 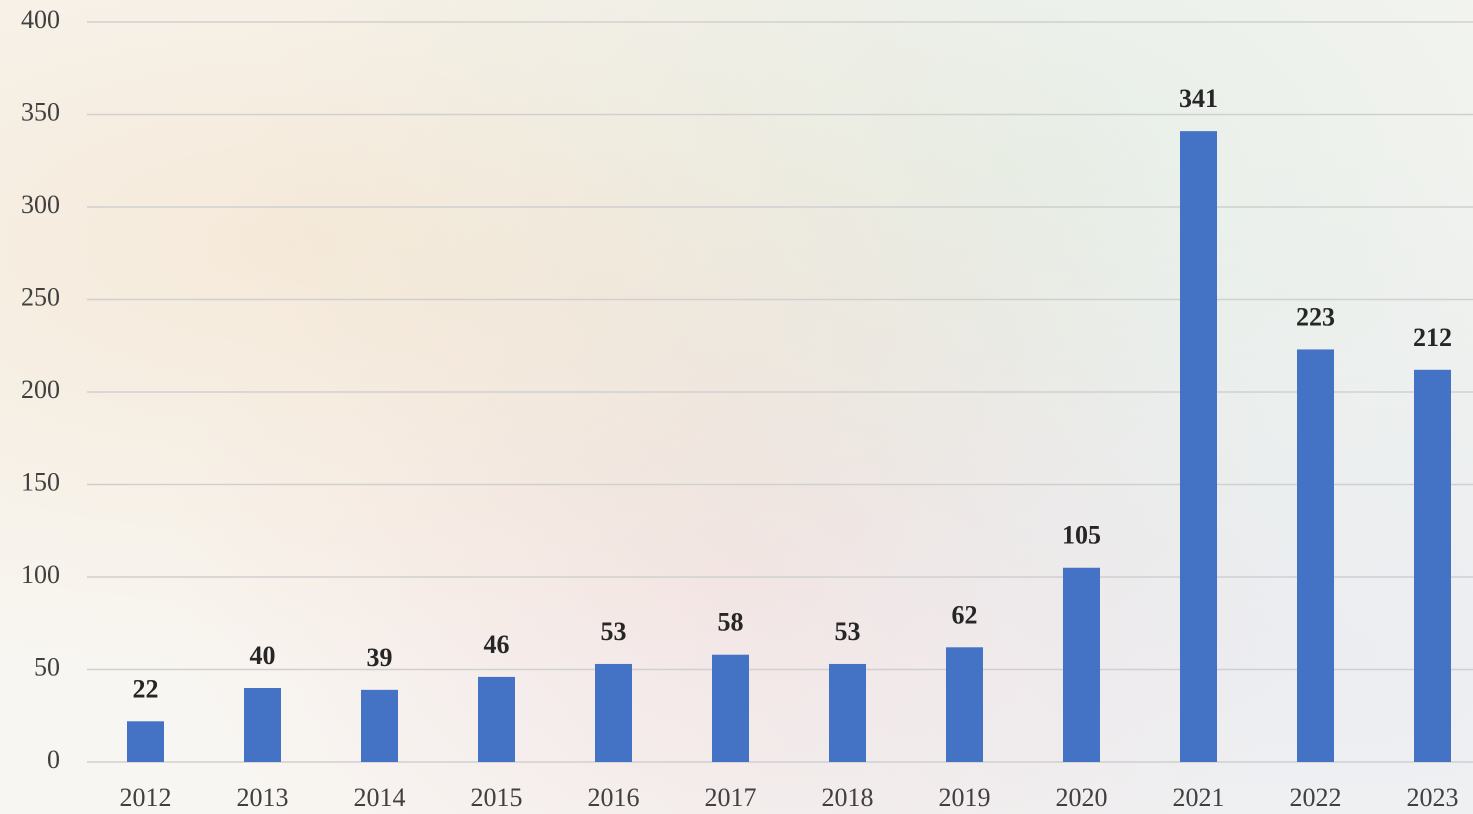 What do you see at coordinates (497, 797) in the screenshot?
I see `x-tick-label: 2015` at bounding box center [497, 797].